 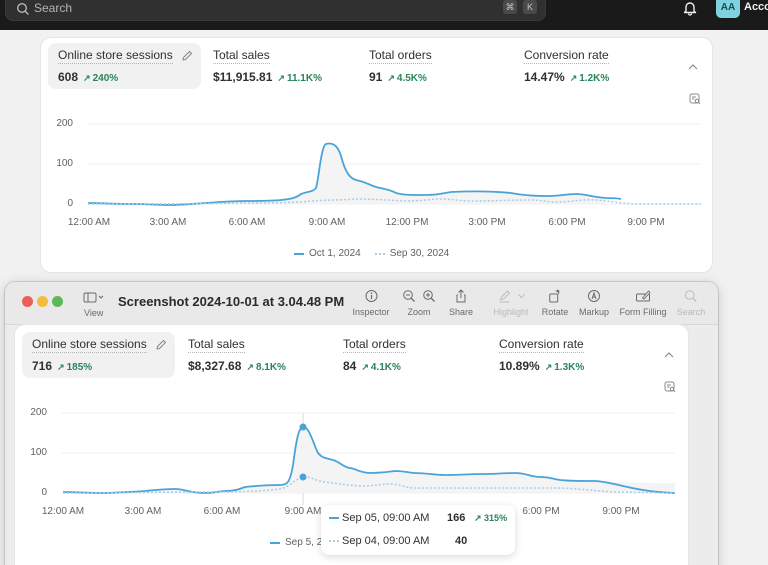 What do you see at coordinates (419, 253) in the screenshot?
I see `legend-label: Sep 30, 2024` at bounding box center [419, 253].